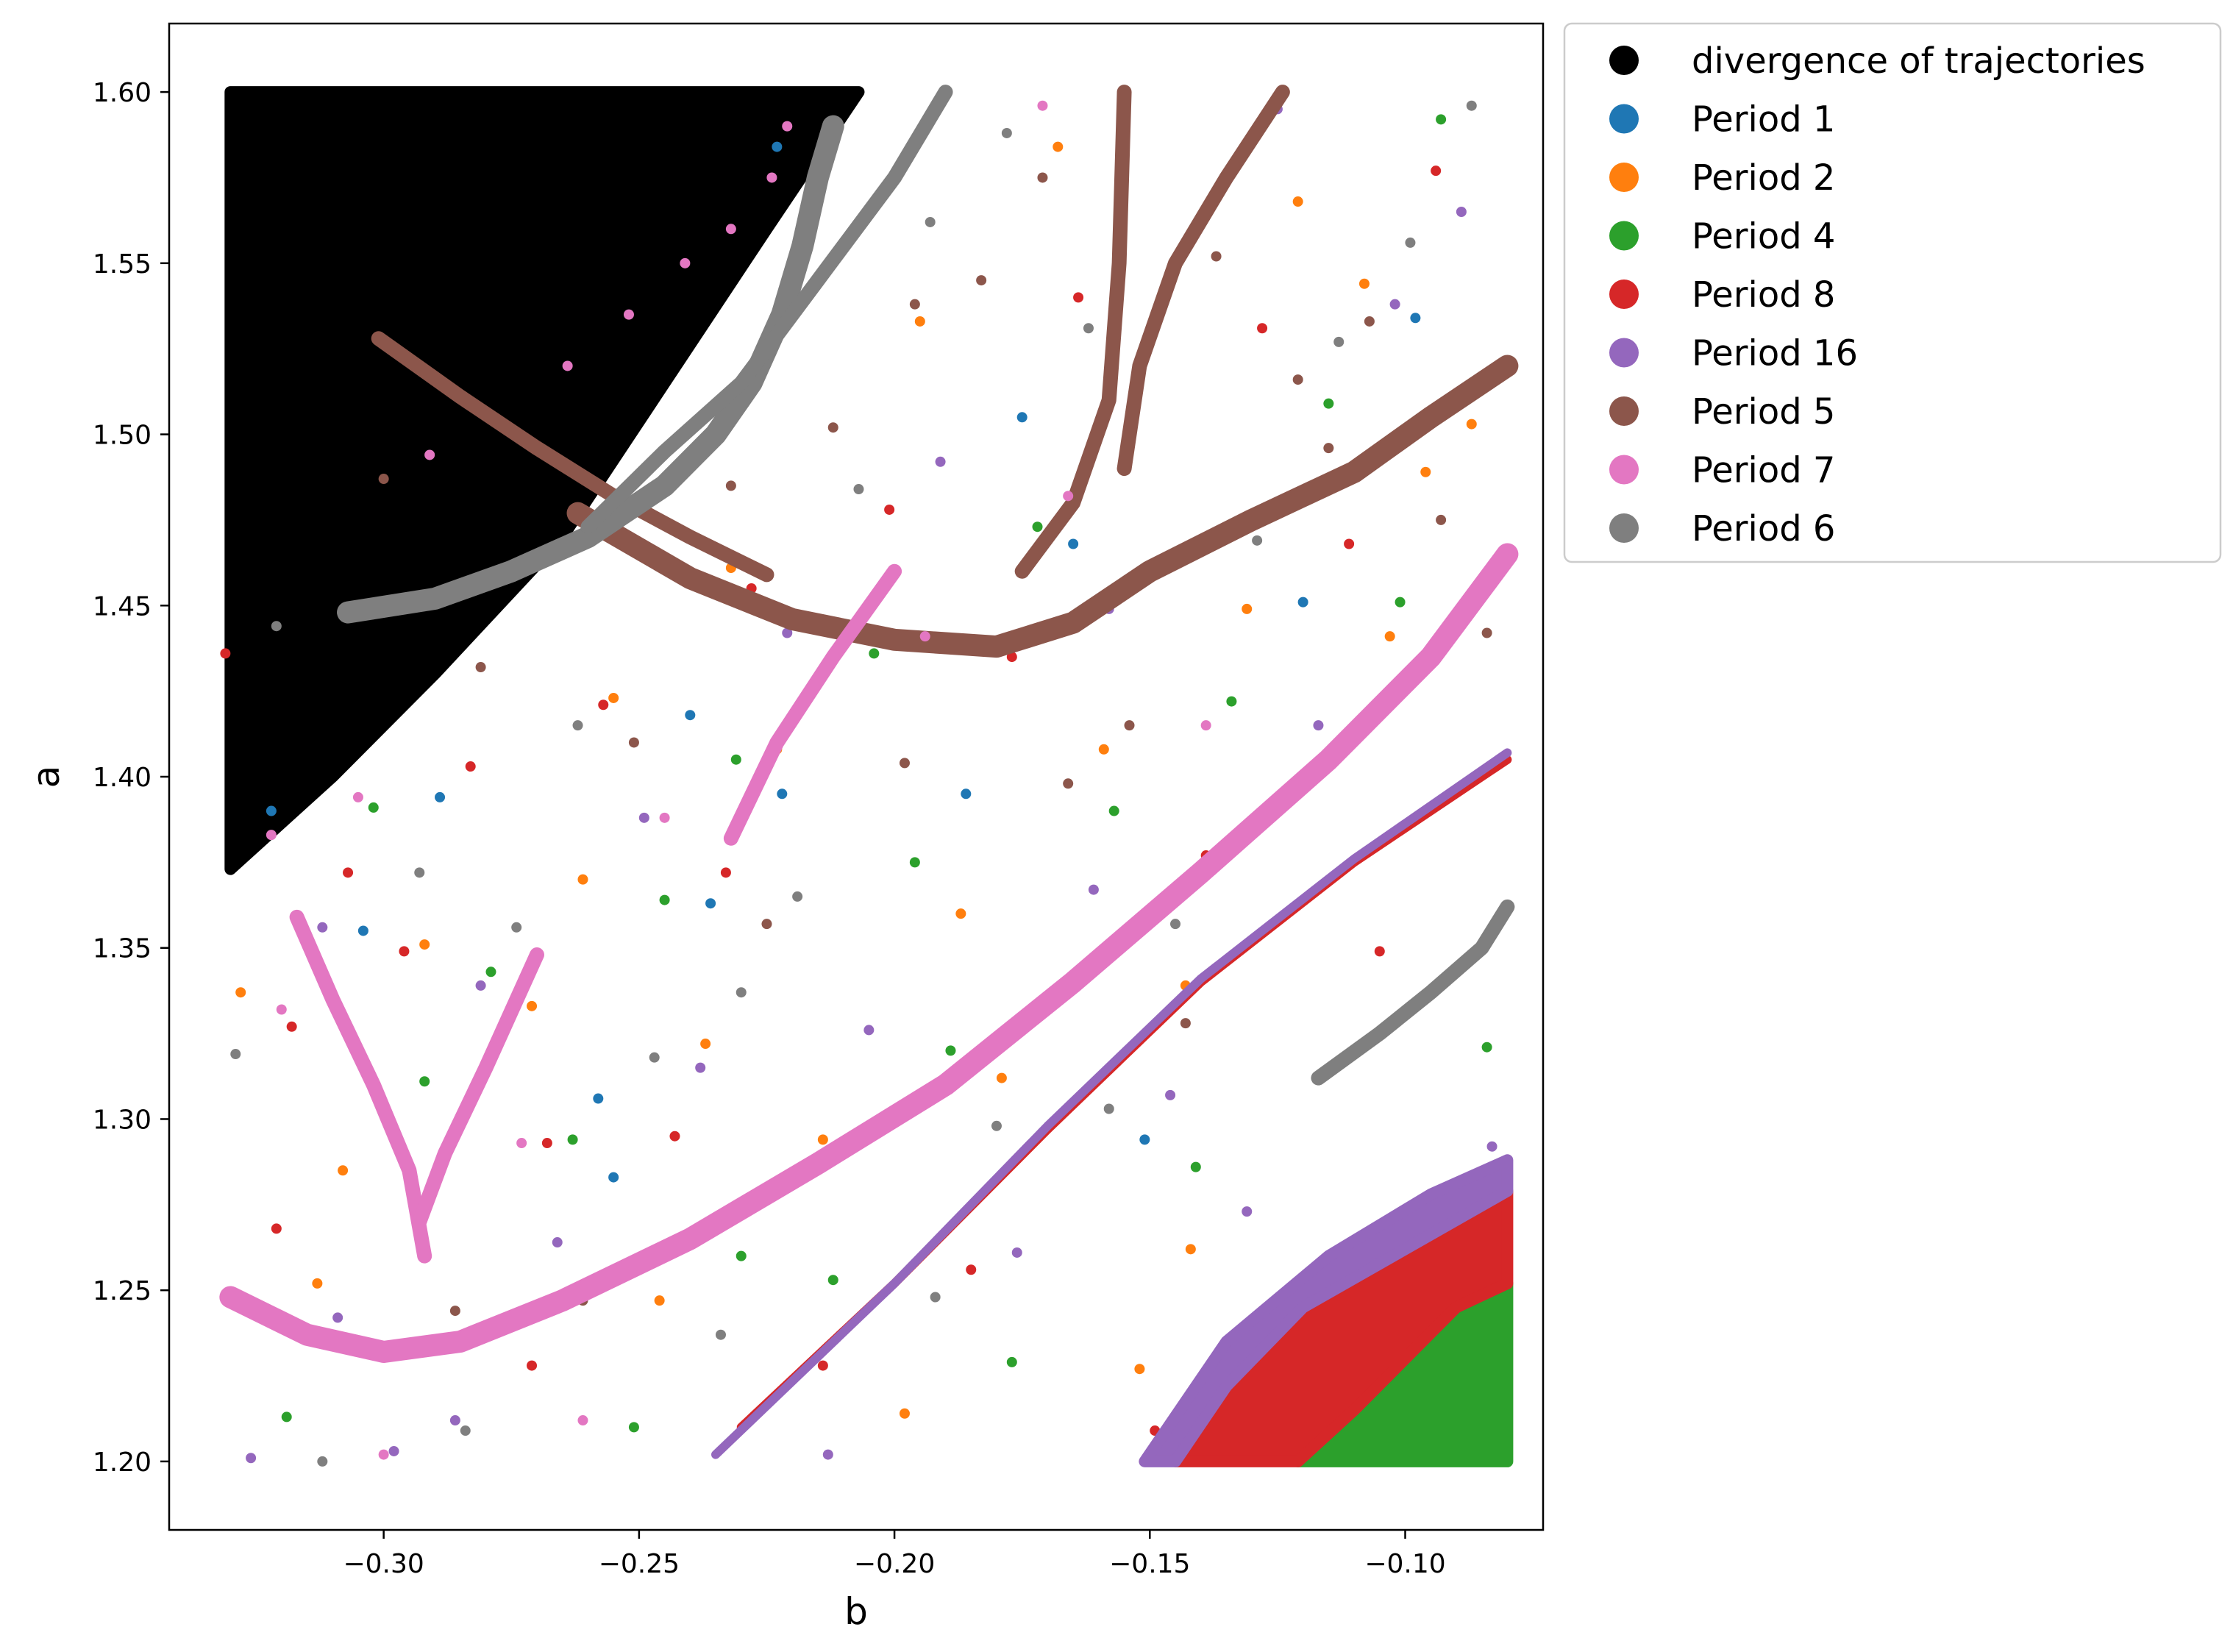 This screenshot has height=1652, width=2233. What do you see at coordinates (1918, 61) in the screenshot?
I see `legend-label: divergence of trajectories` at bounding box center [1918, 61].